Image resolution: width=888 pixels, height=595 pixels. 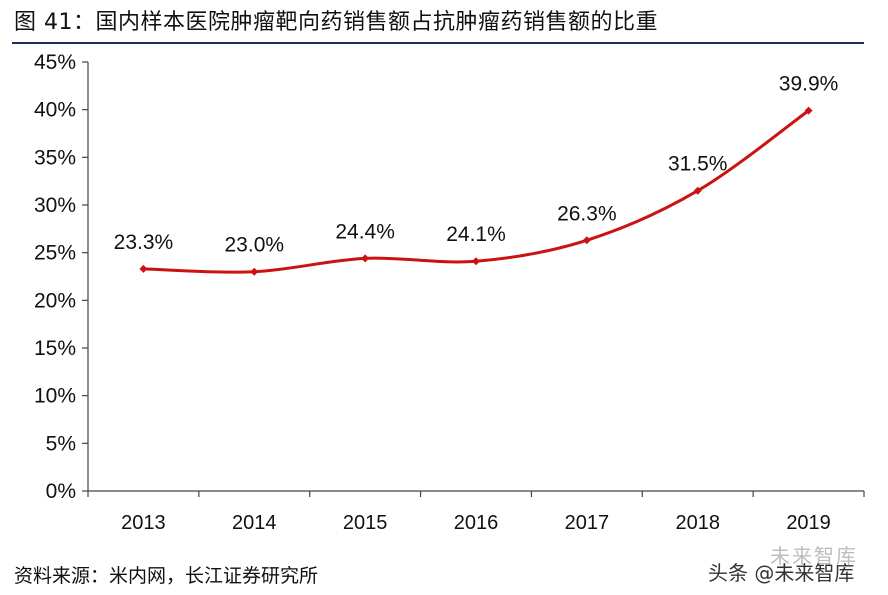 I want to click on title-divider, so click(x=438, y=43).